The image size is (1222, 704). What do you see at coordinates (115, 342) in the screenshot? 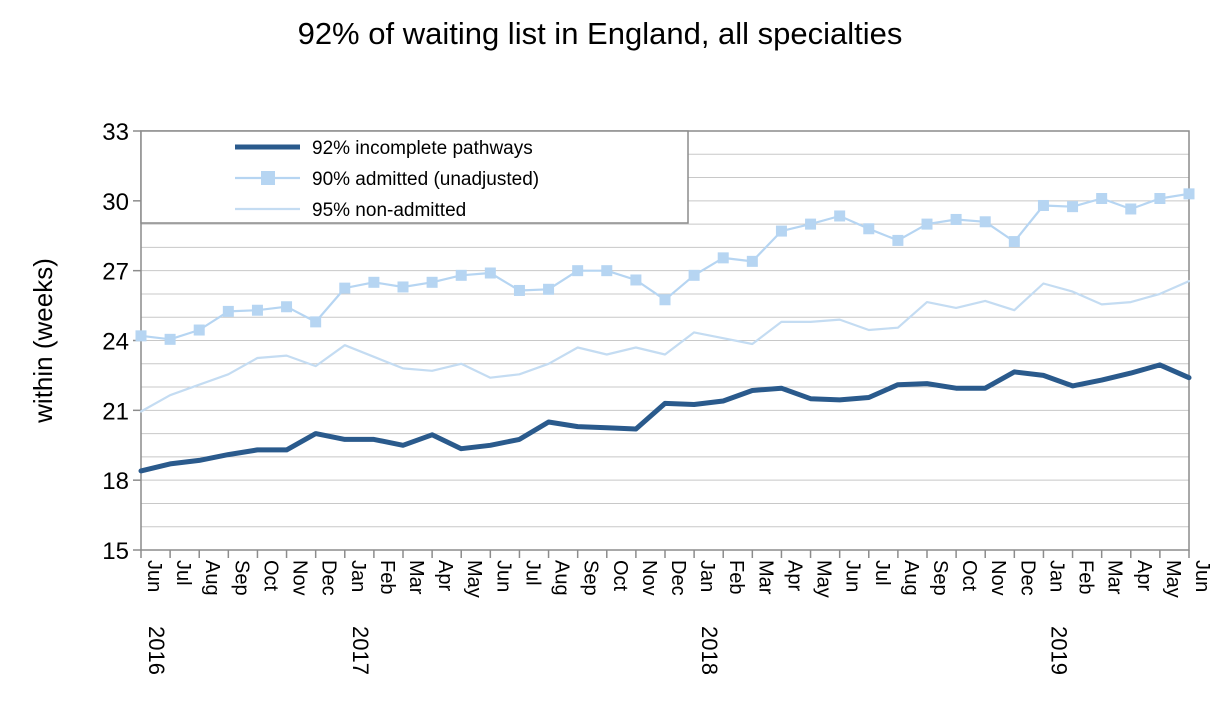
I see `y-tick-label: 24` at bounding box center [115, 342].